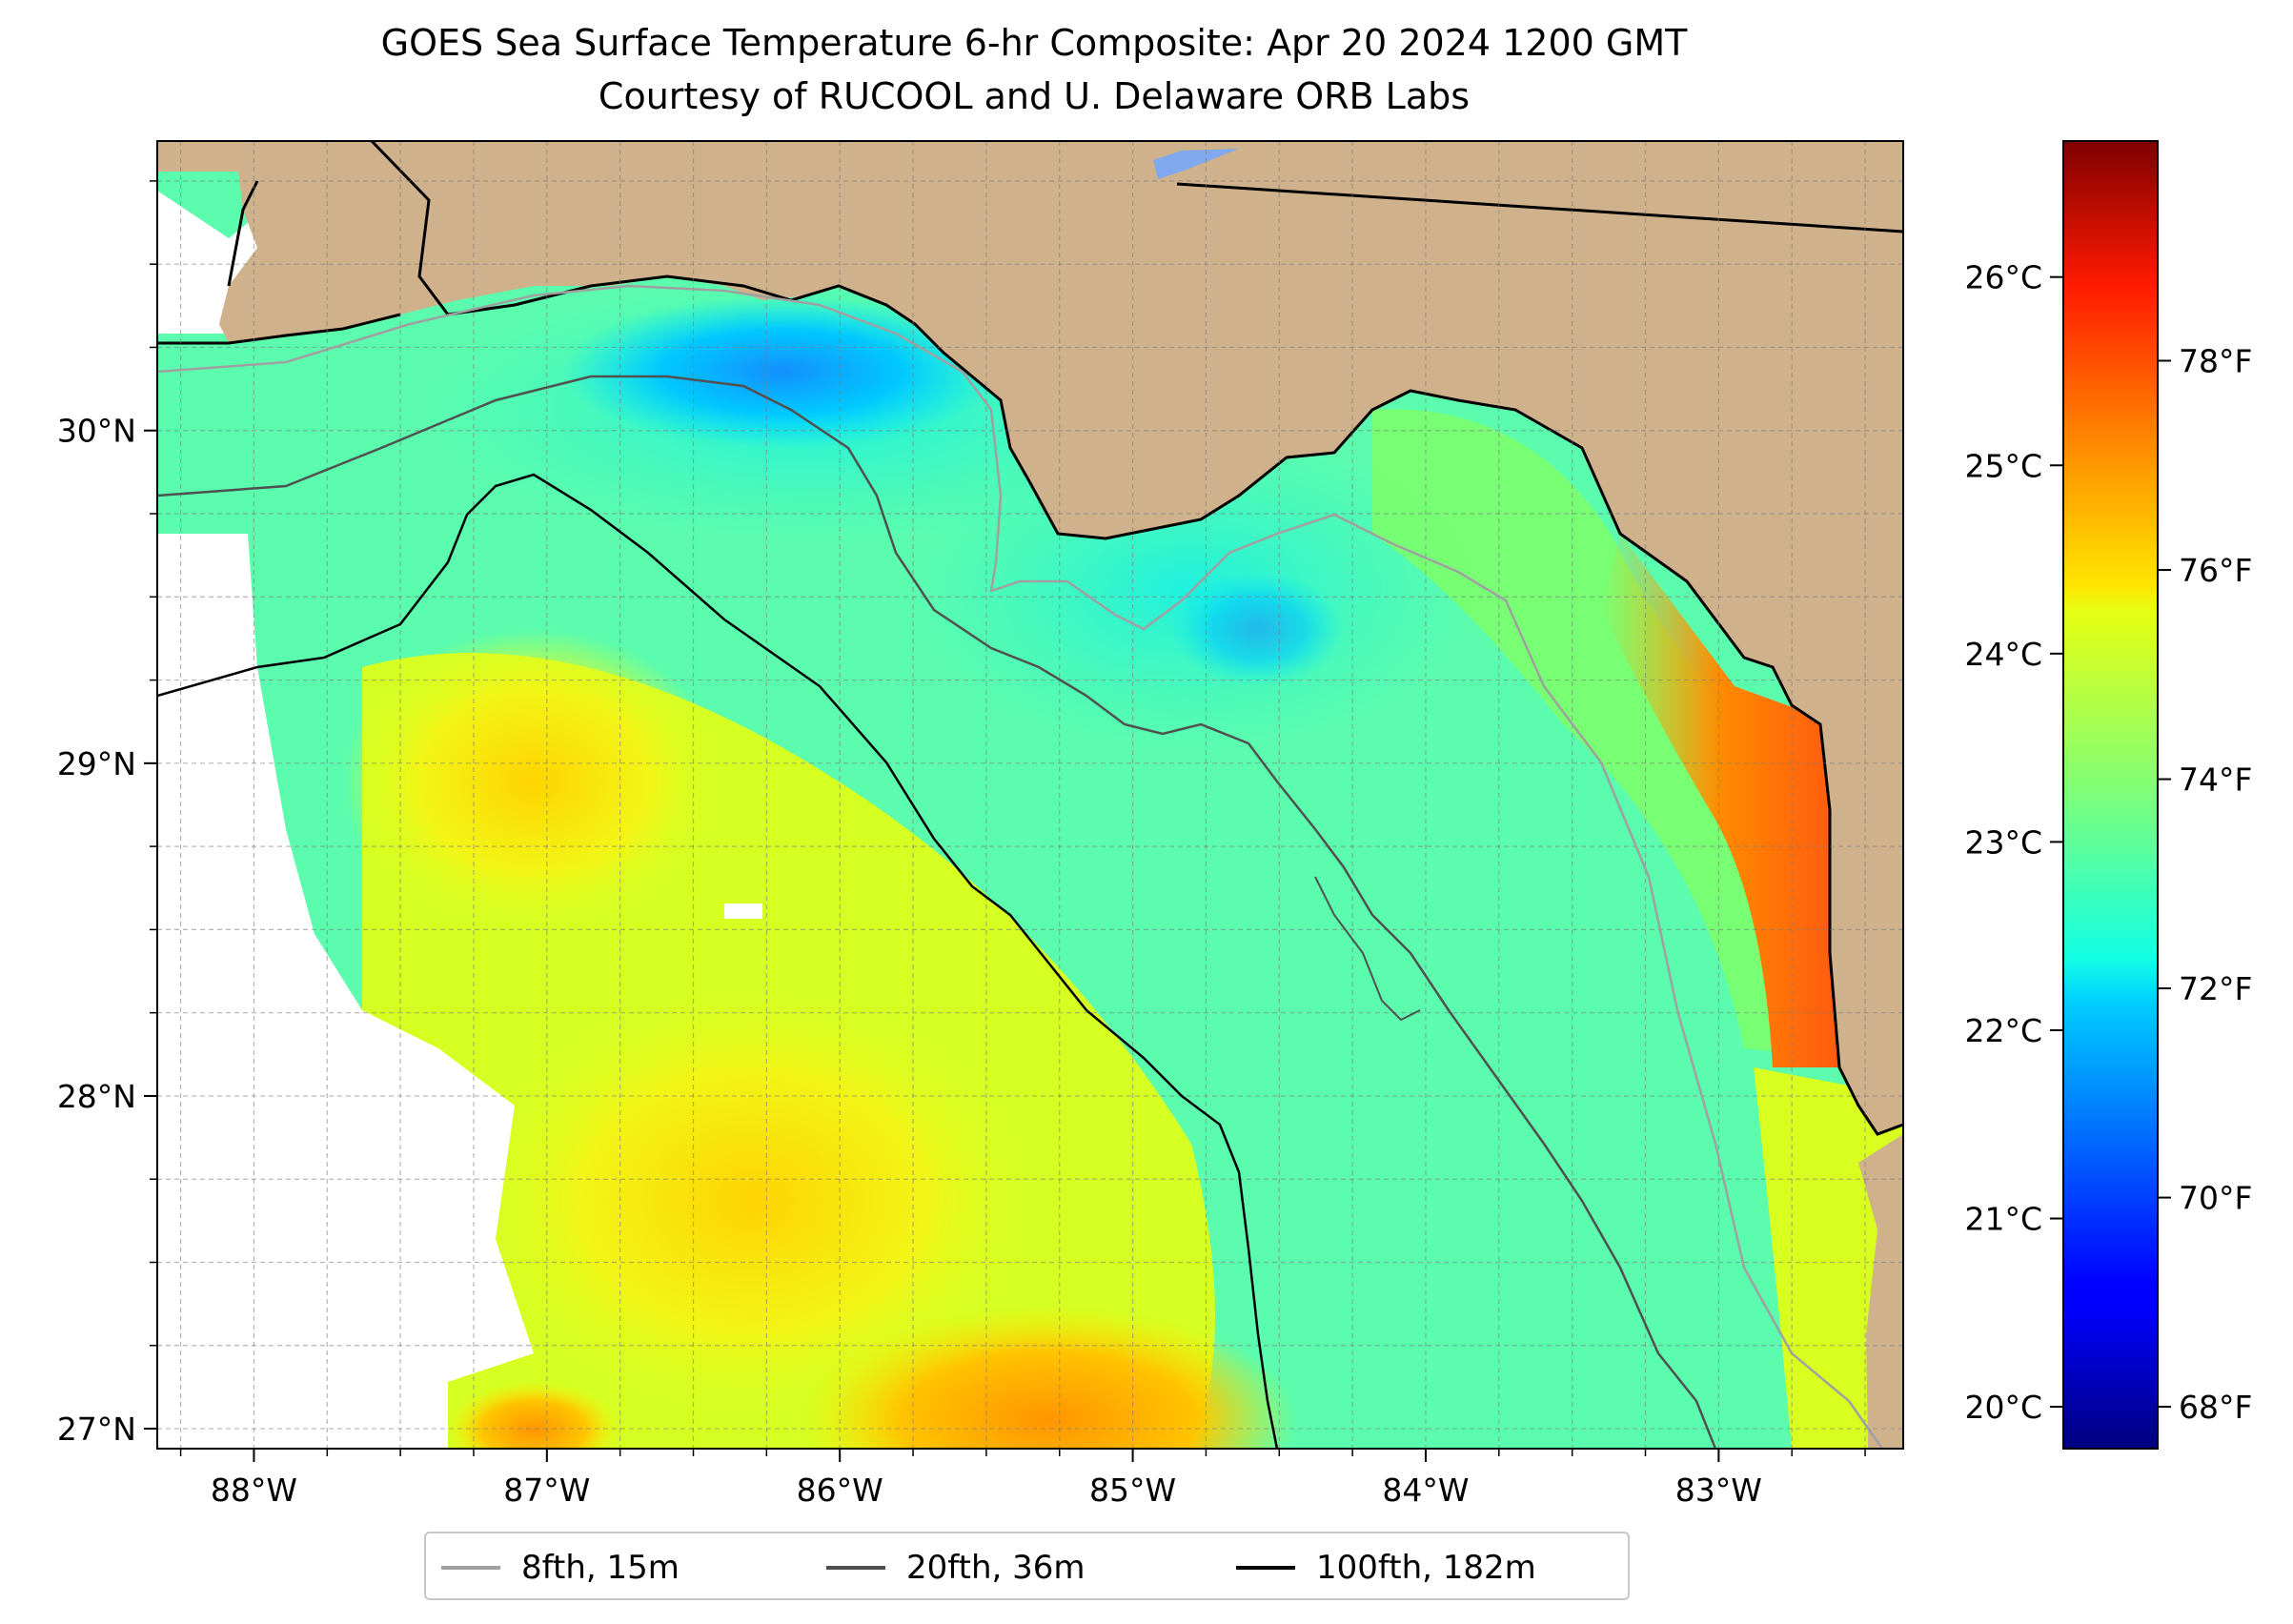 The height and width of the screenshot is (1624, 2293). What do you see at coordinates (2216, 1198) in the screenshot?
I see `fahrenheit-tick-label: 70°F` at bounding box center [2216, 1198].